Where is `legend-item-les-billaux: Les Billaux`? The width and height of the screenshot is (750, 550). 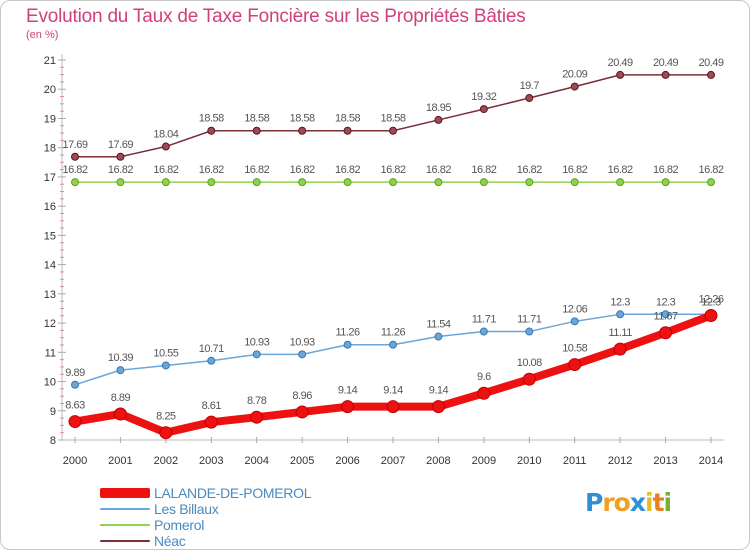 legend-item-les-billaux: Les Billaux is located at coordinates (230, 509).